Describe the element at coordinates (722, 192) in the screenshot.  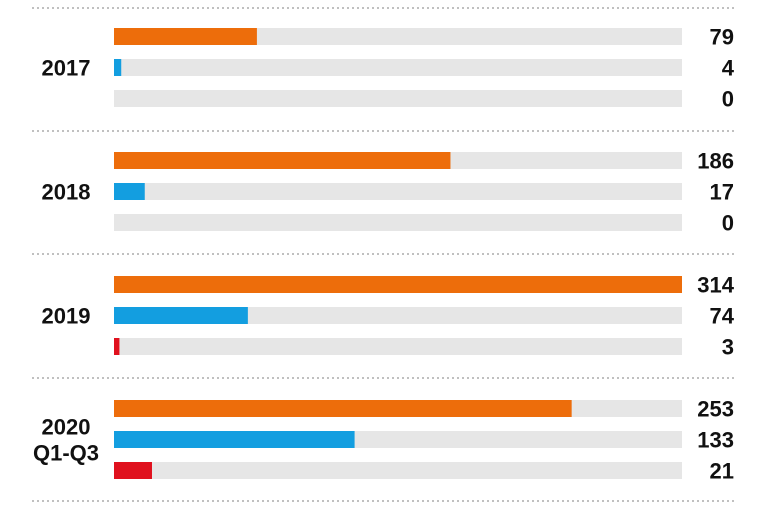
I see `value-label: 17` at that location.